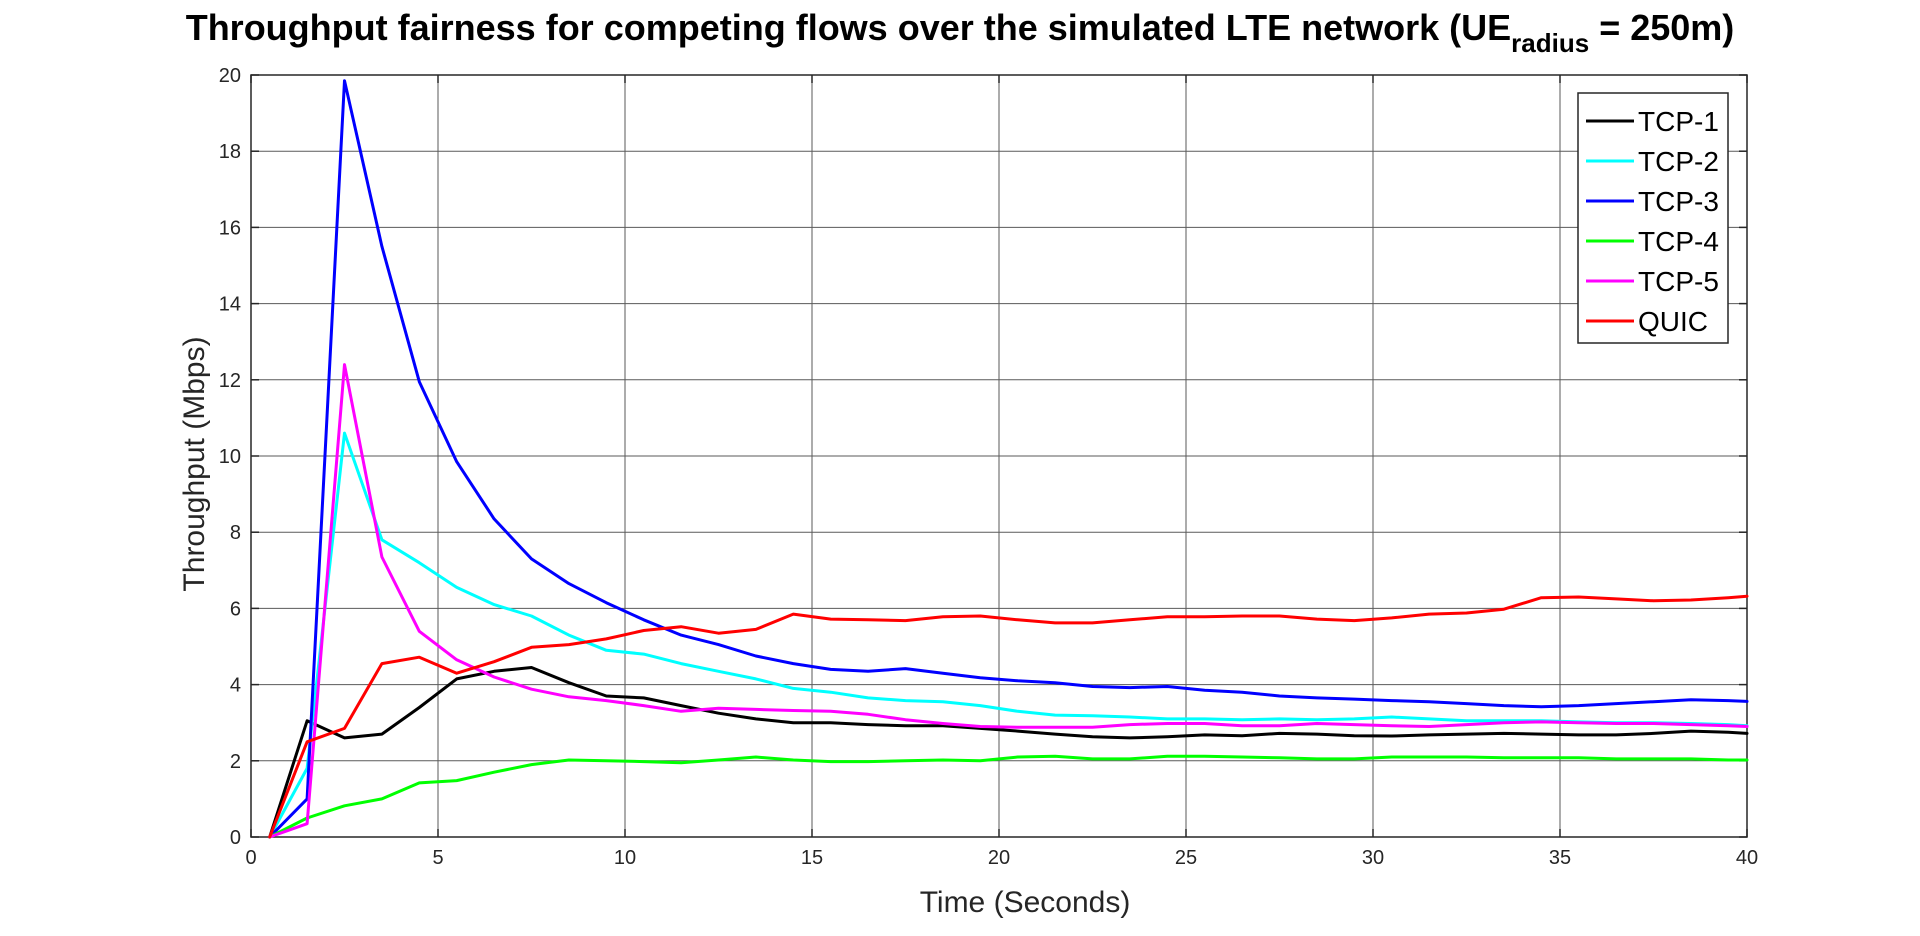  What do you see at coordinates (1678, 201) in the screenshot?
I see `legend-label-tcp-3: TCP-3` at bounding box center [1678, 201].